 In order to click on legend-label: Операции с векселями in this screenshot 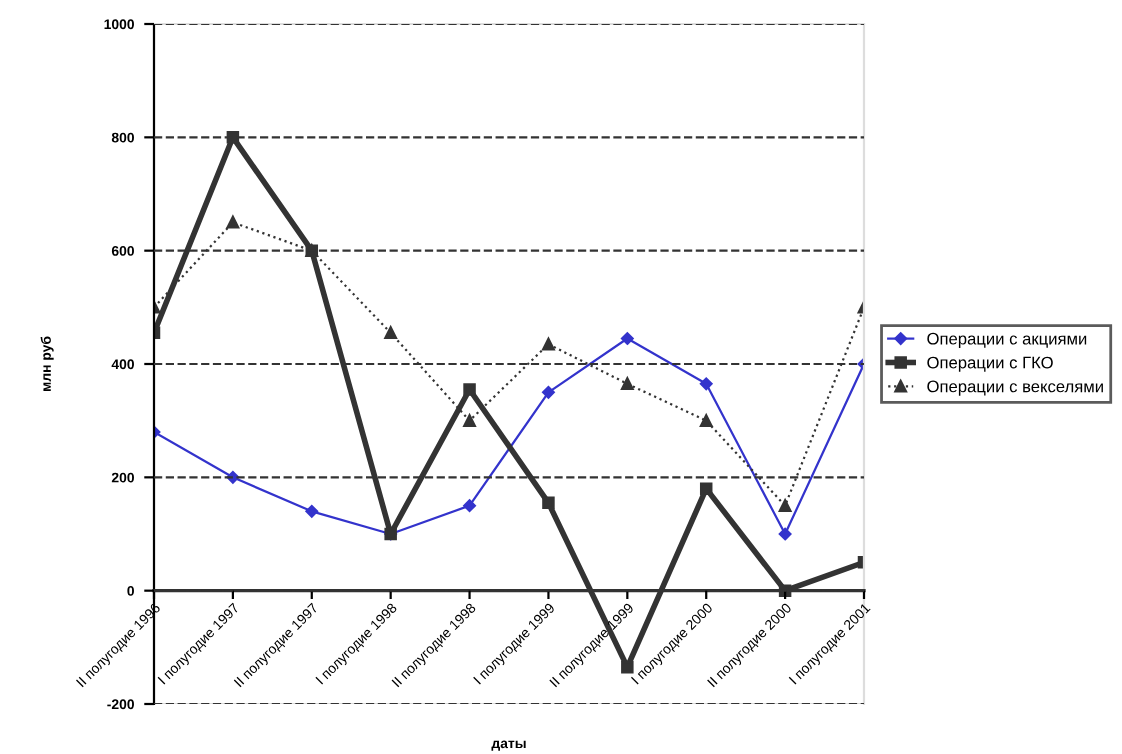, I will do `click(1015, 388)`.